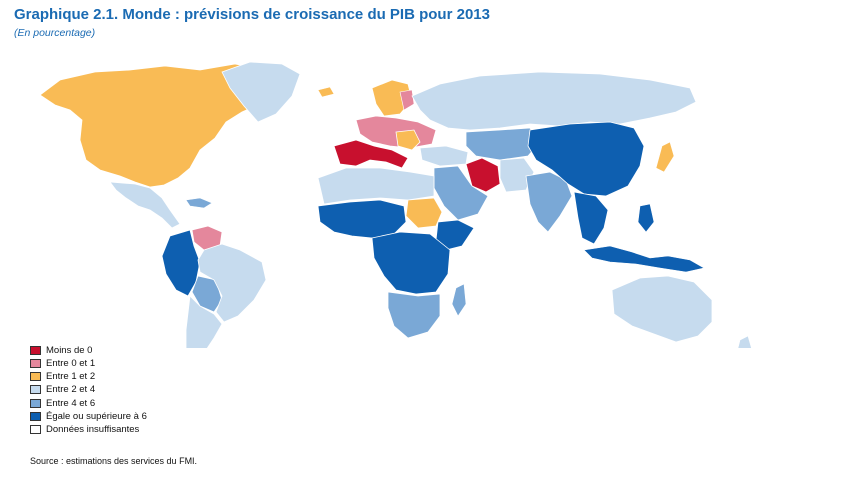 The height and width of the screenshot is (485, 860). I want to click on legend-item: Entre 1 et 2, so click(88, 377).